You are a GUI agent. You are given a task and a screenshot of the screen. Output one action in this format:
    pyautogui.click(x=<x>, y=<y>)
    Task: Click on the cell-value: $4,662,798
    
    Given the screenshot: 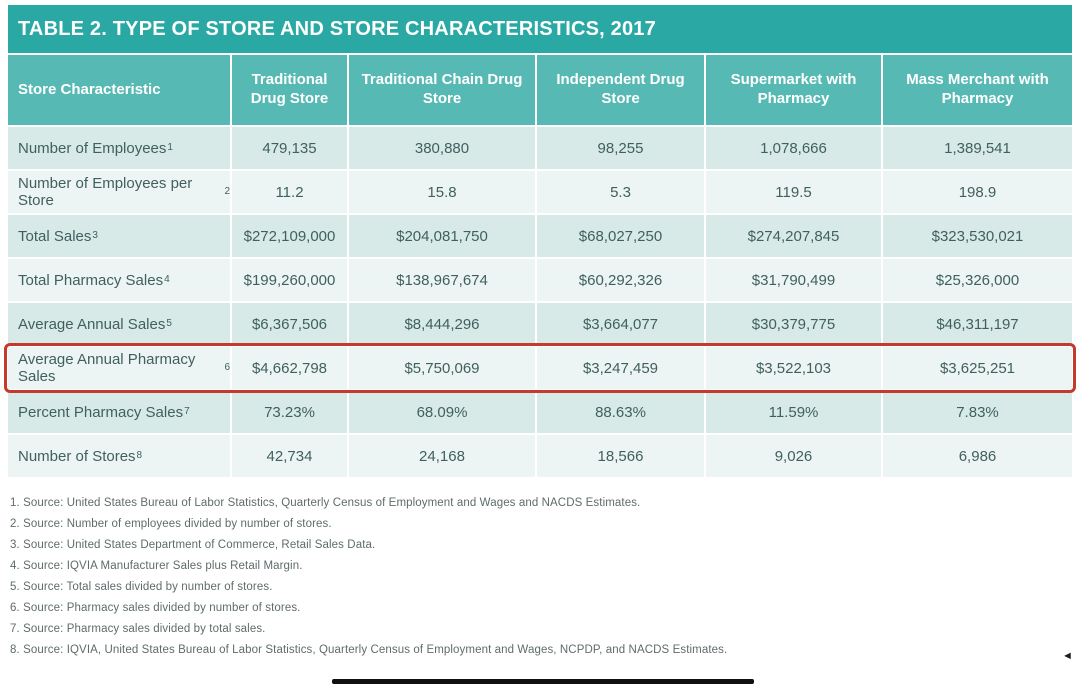 What is the action you would take?
    pyautogui.click(x=289, y=368)
    